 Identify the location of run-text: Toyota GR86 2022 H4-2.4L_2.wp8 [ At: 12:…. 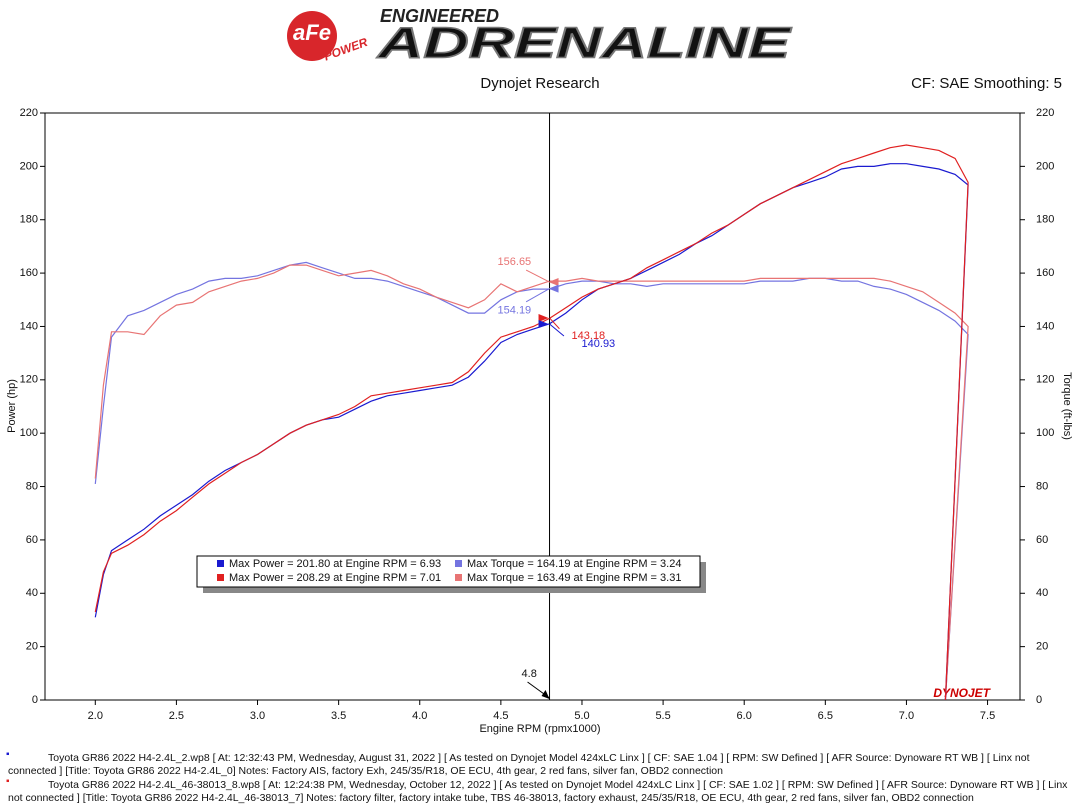
(519, 764).